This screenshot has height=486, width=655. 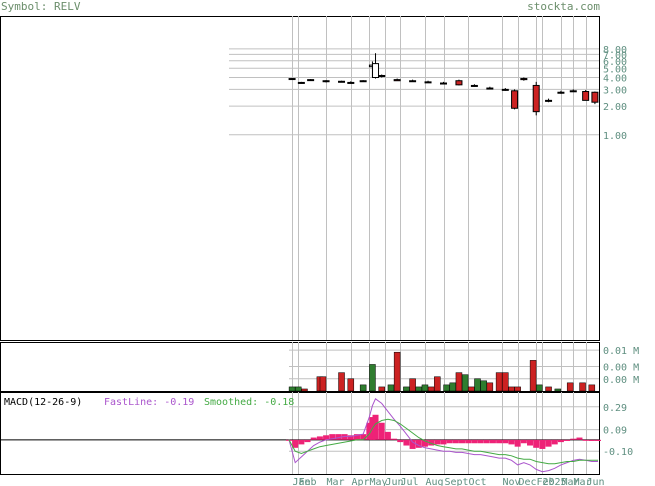 I want to click on price-tick-label: 2.00, so click(x=615, y=107).